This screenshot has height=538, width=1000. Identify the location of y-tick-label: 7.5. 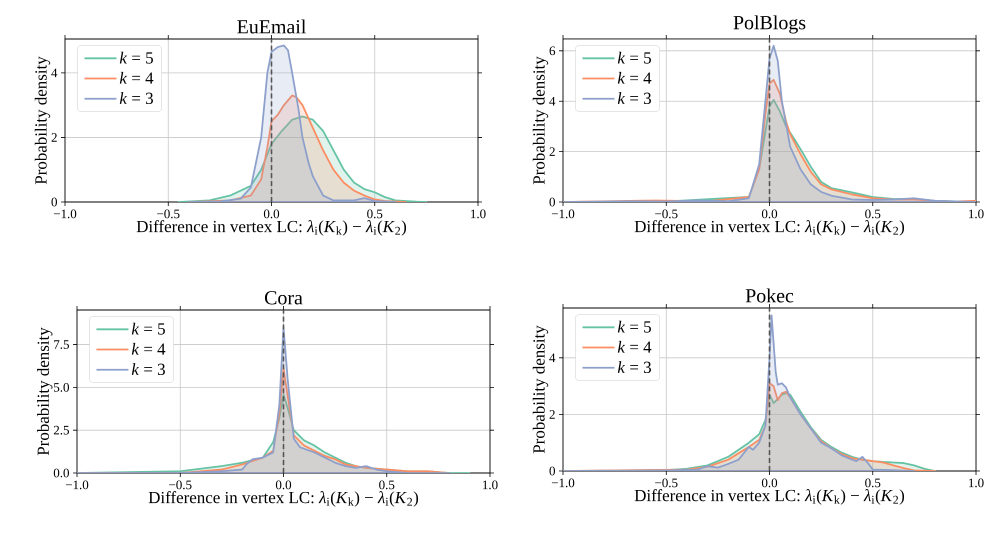
(61, 344).